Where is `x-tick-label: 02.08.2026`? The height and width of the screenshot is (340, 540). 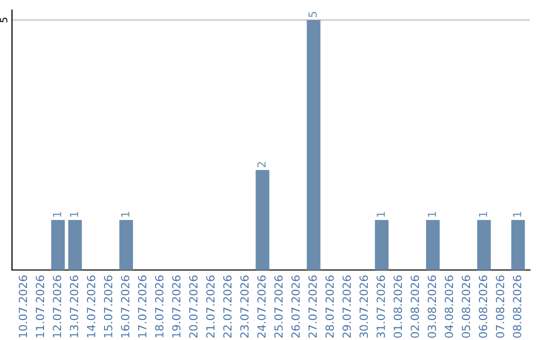
x-tick-label: 02.08.2026 is located at coordinates (415, 307).